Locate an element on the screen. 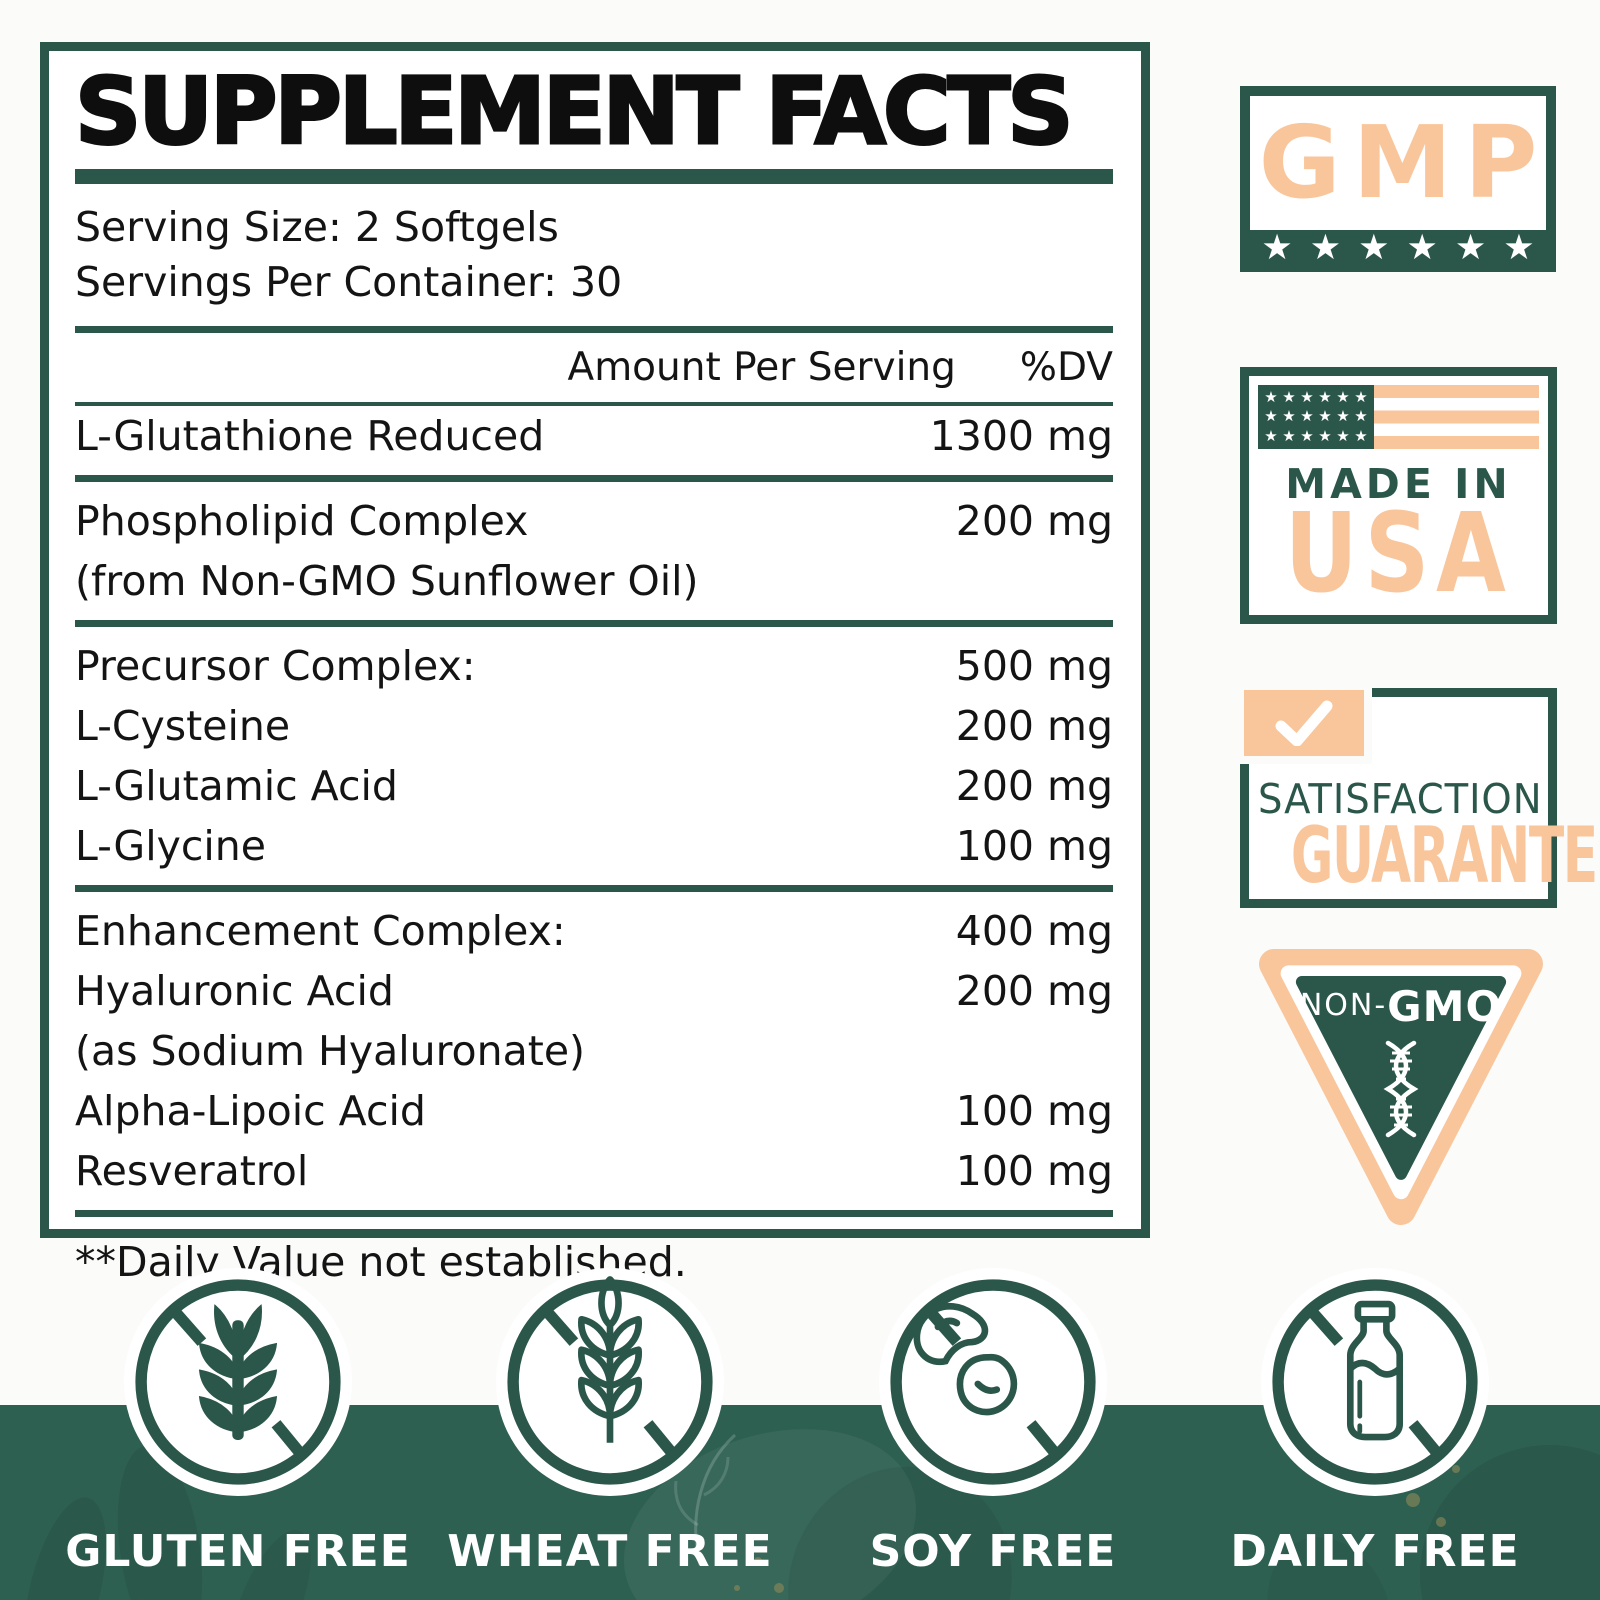 The width and height of the screenshot is (1600, 1600). check-box is located at coordinates (1304, 723).